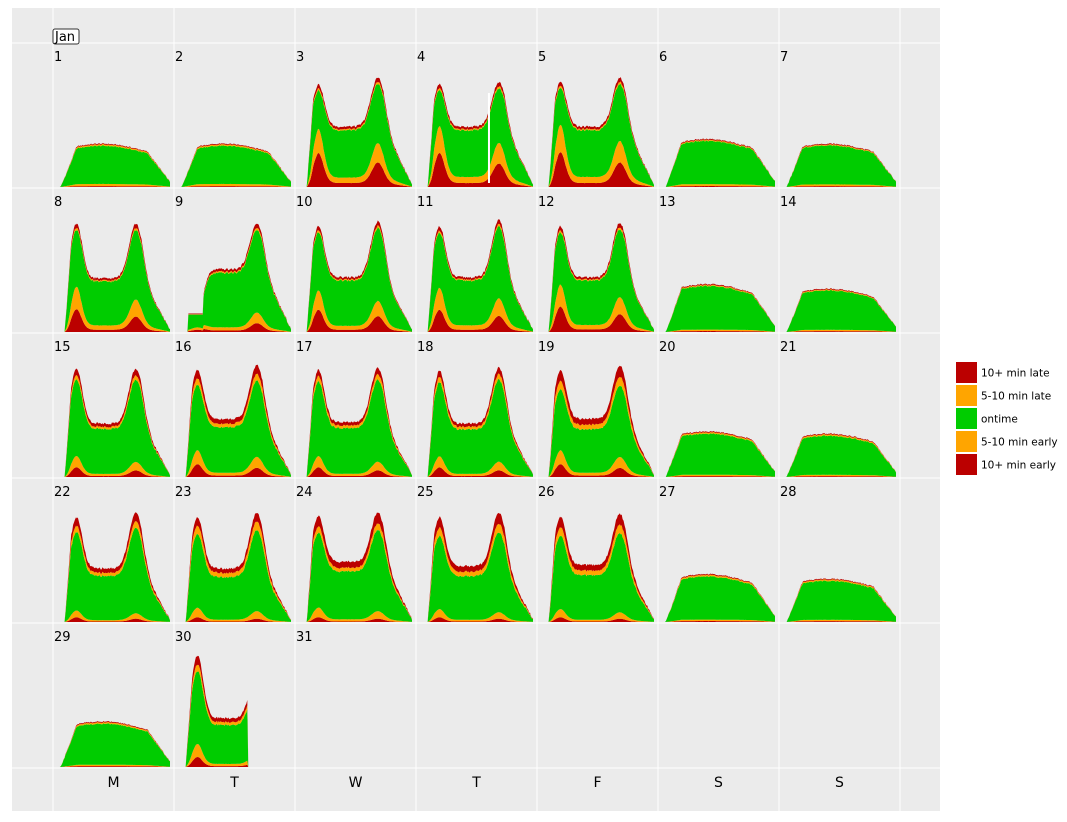 Image resolution: width=1067 pixels, height=822 pixels. I want to click on month-label-box: Jan, so click(66, 36).